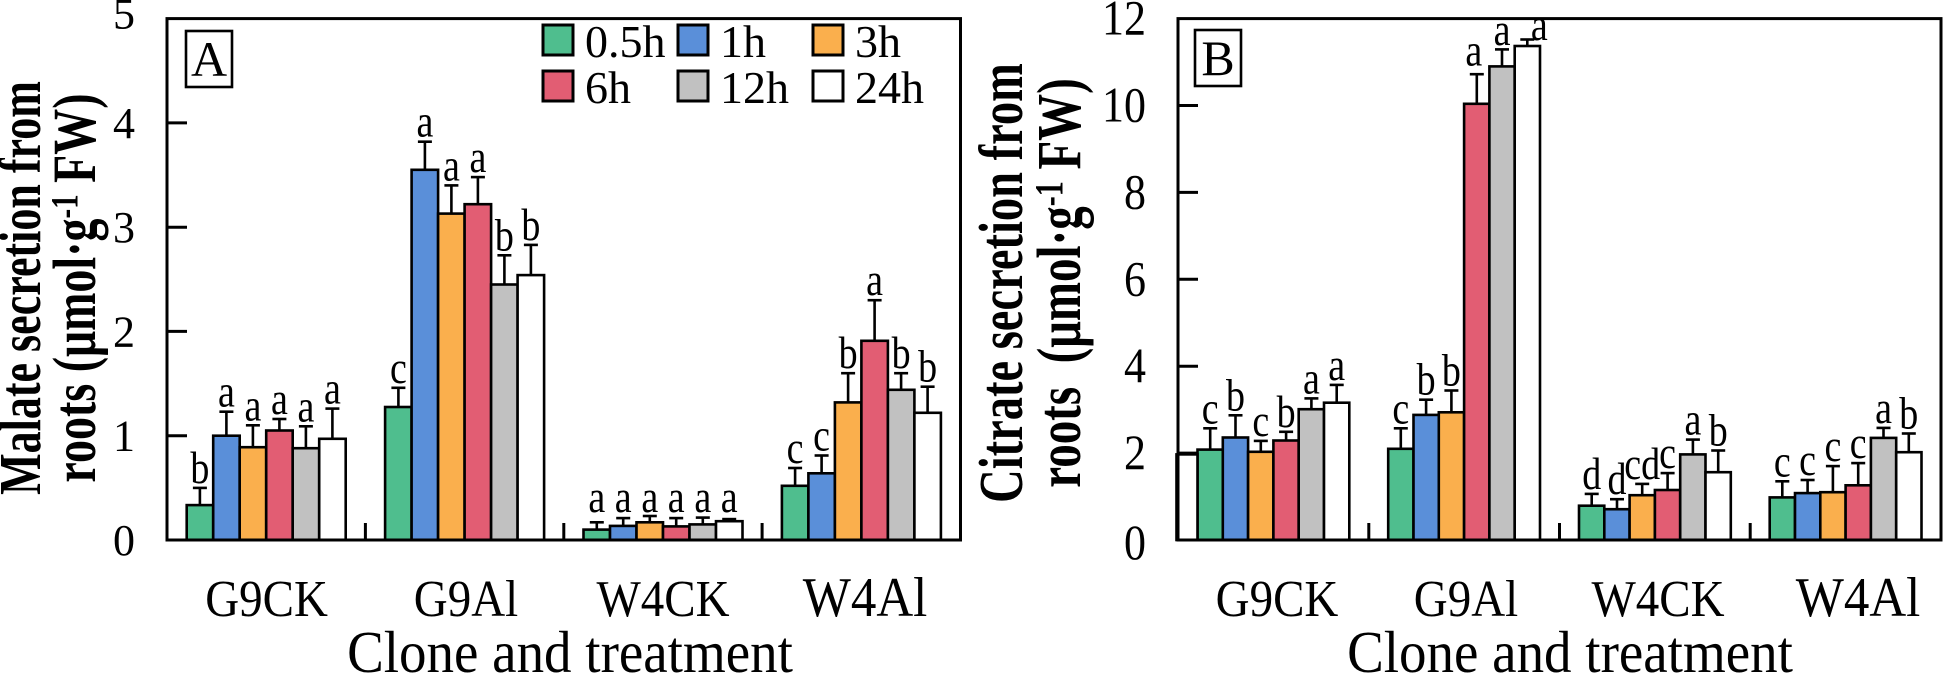 Image resolution: width=1949 pixels, height=684 pixels. I want to click on svg-text: cd, so click(1642, 465).